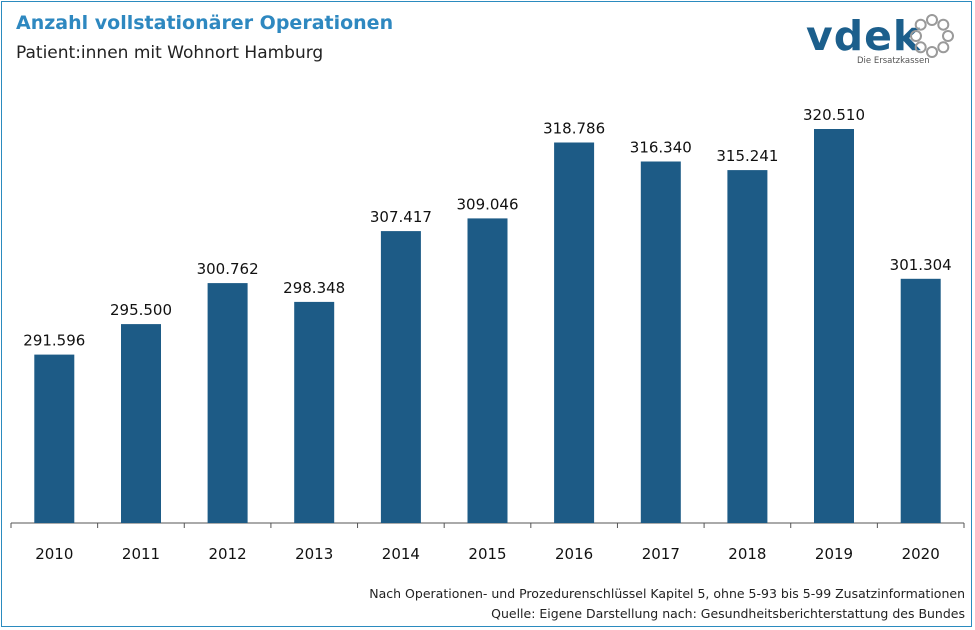 Image resolution: width=975 pixels, height=630 pixels. I want to click on bar-2011, so click(141, 423).